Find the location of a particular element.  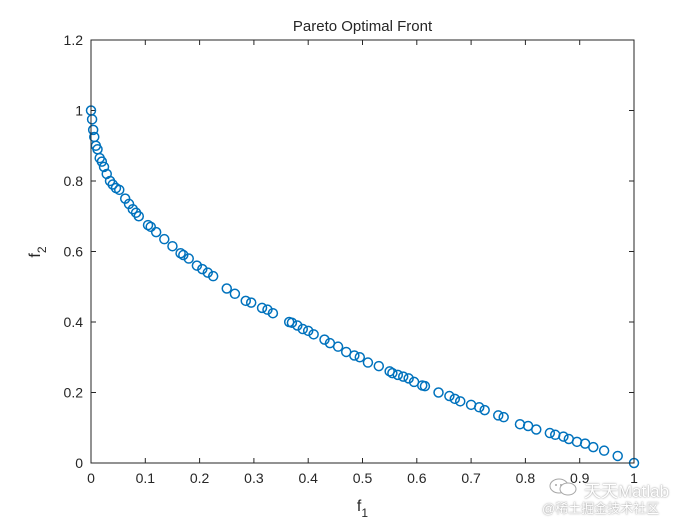

y-axis-label-subscript: 2 is located at coordinates (42, 249).